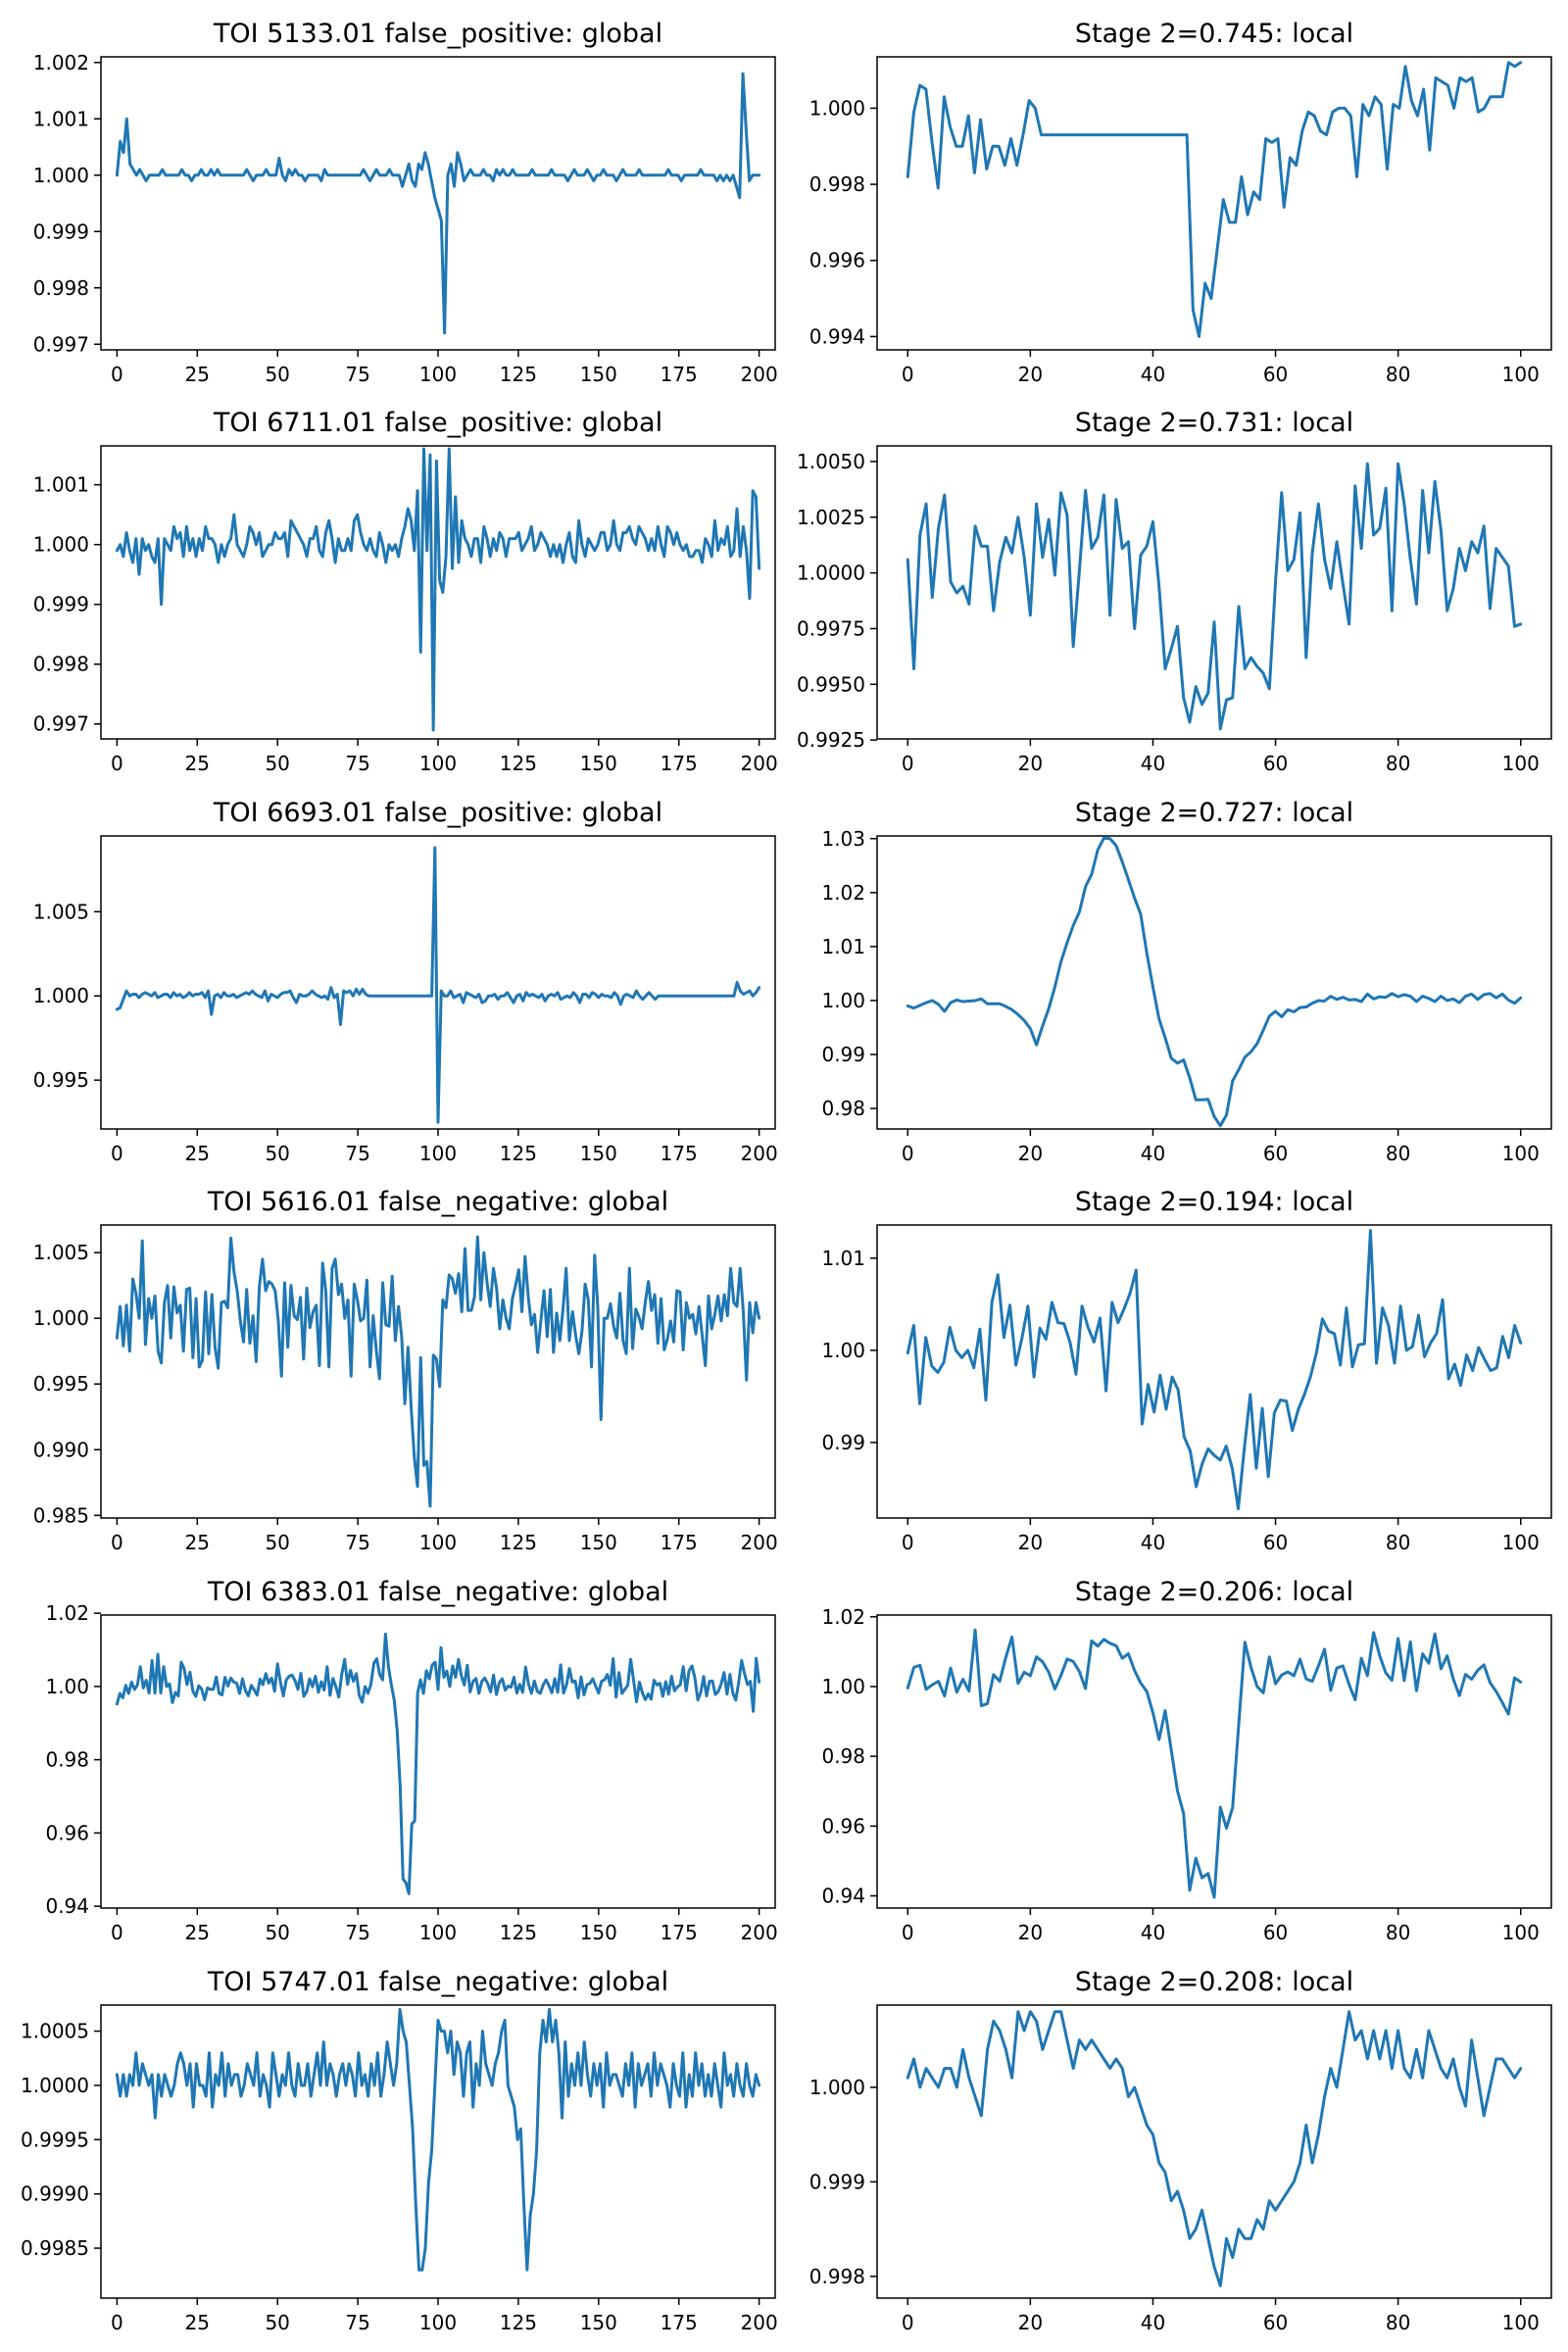 The width and height of the screenshot is (1568, 2352). What do you see at coordinates (831, 684) in the screenshot?
I see `y-tick-label: 0.9950` at bounding box center [831, 684].